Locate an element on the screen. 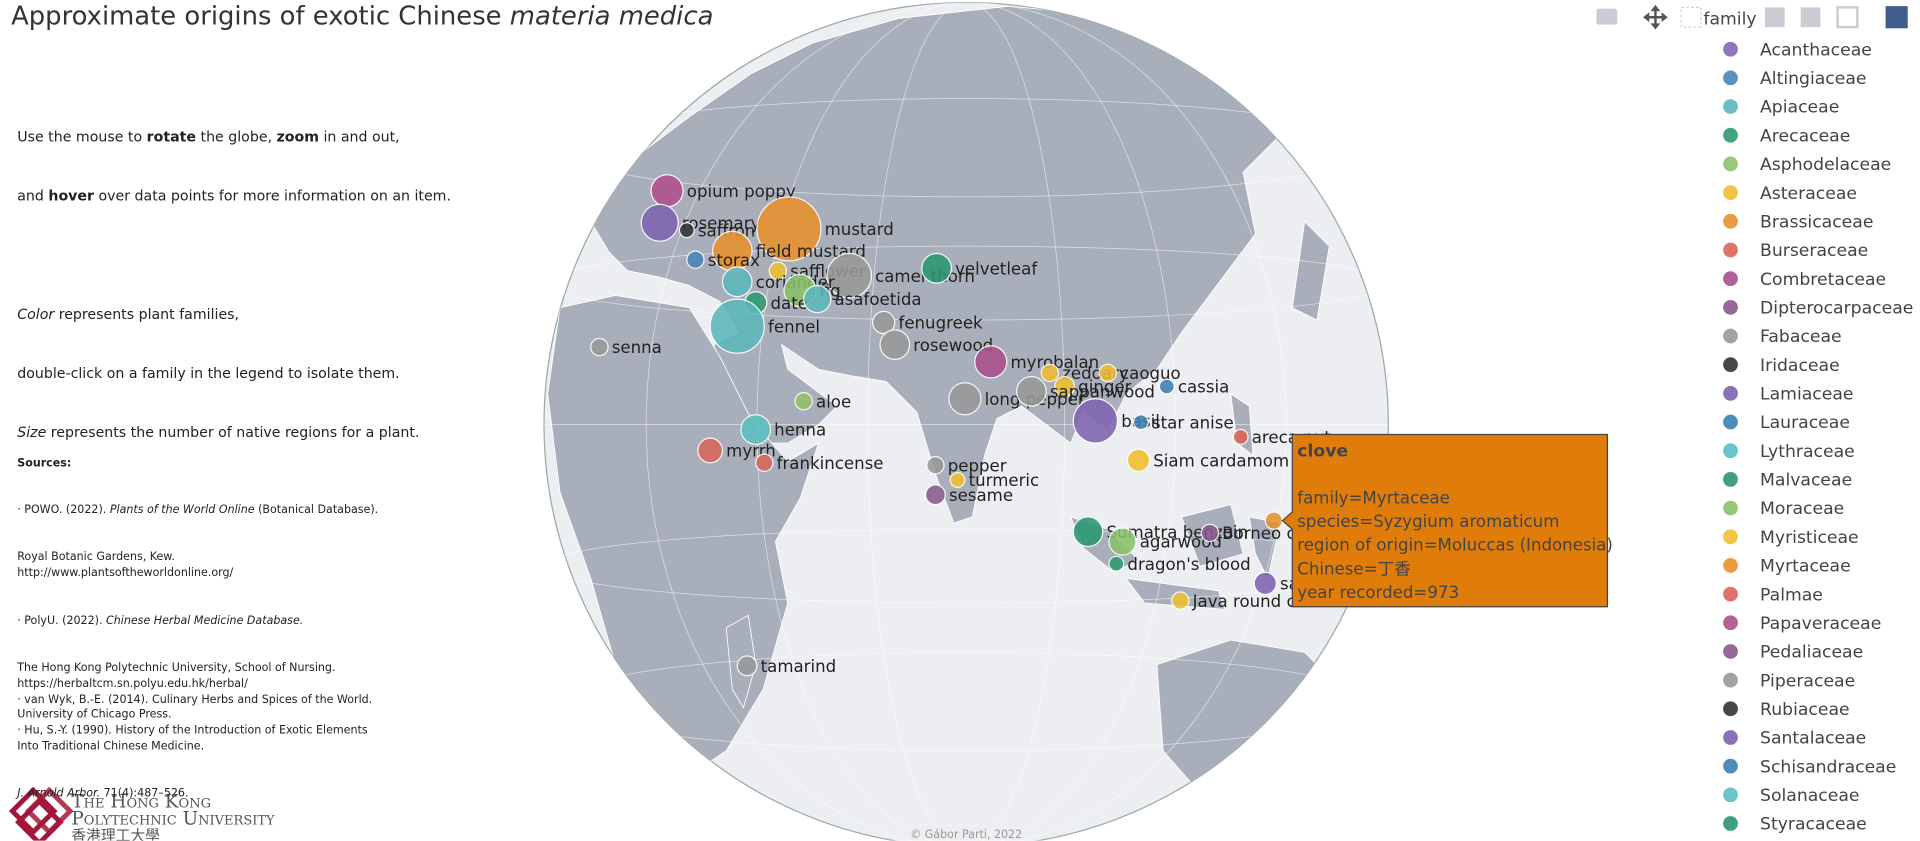 The image size is (1920, 841). legend-item: Apiaceae is located at coordinates (1781, 108).